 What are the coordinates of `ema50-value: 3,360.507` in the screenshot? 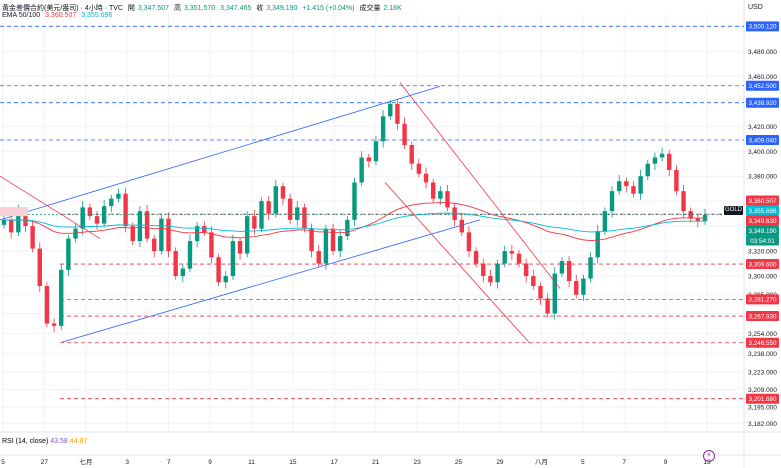 It's located at (61, 15).